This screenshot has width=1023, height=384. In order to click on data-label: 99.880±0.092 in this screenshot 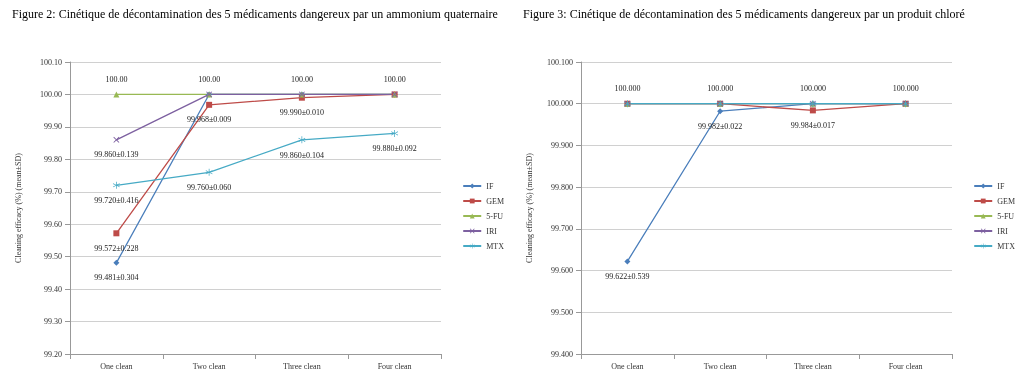, I will do `click(394, 149)`.